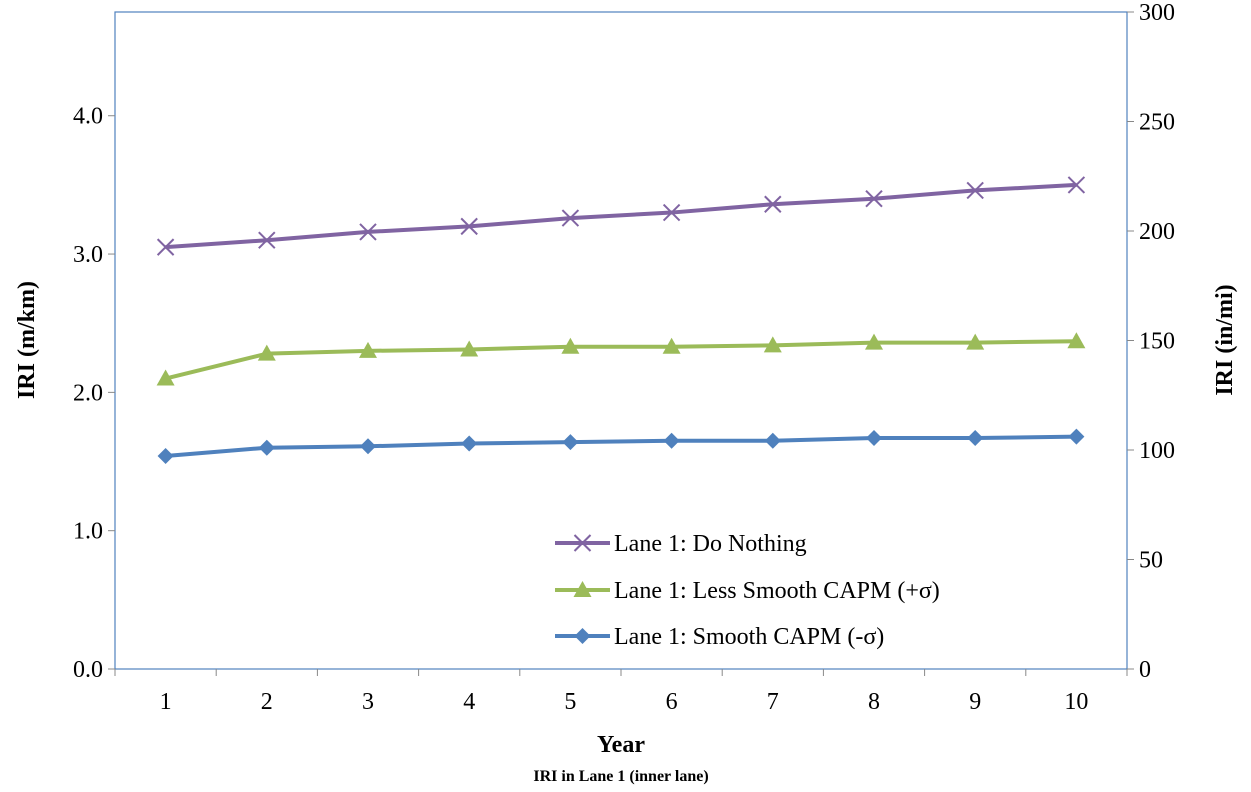 The image size is (1251, 792). I want to click on legend-label: Lane 1: Smooth CAPM (-σ), so click(749, 637).